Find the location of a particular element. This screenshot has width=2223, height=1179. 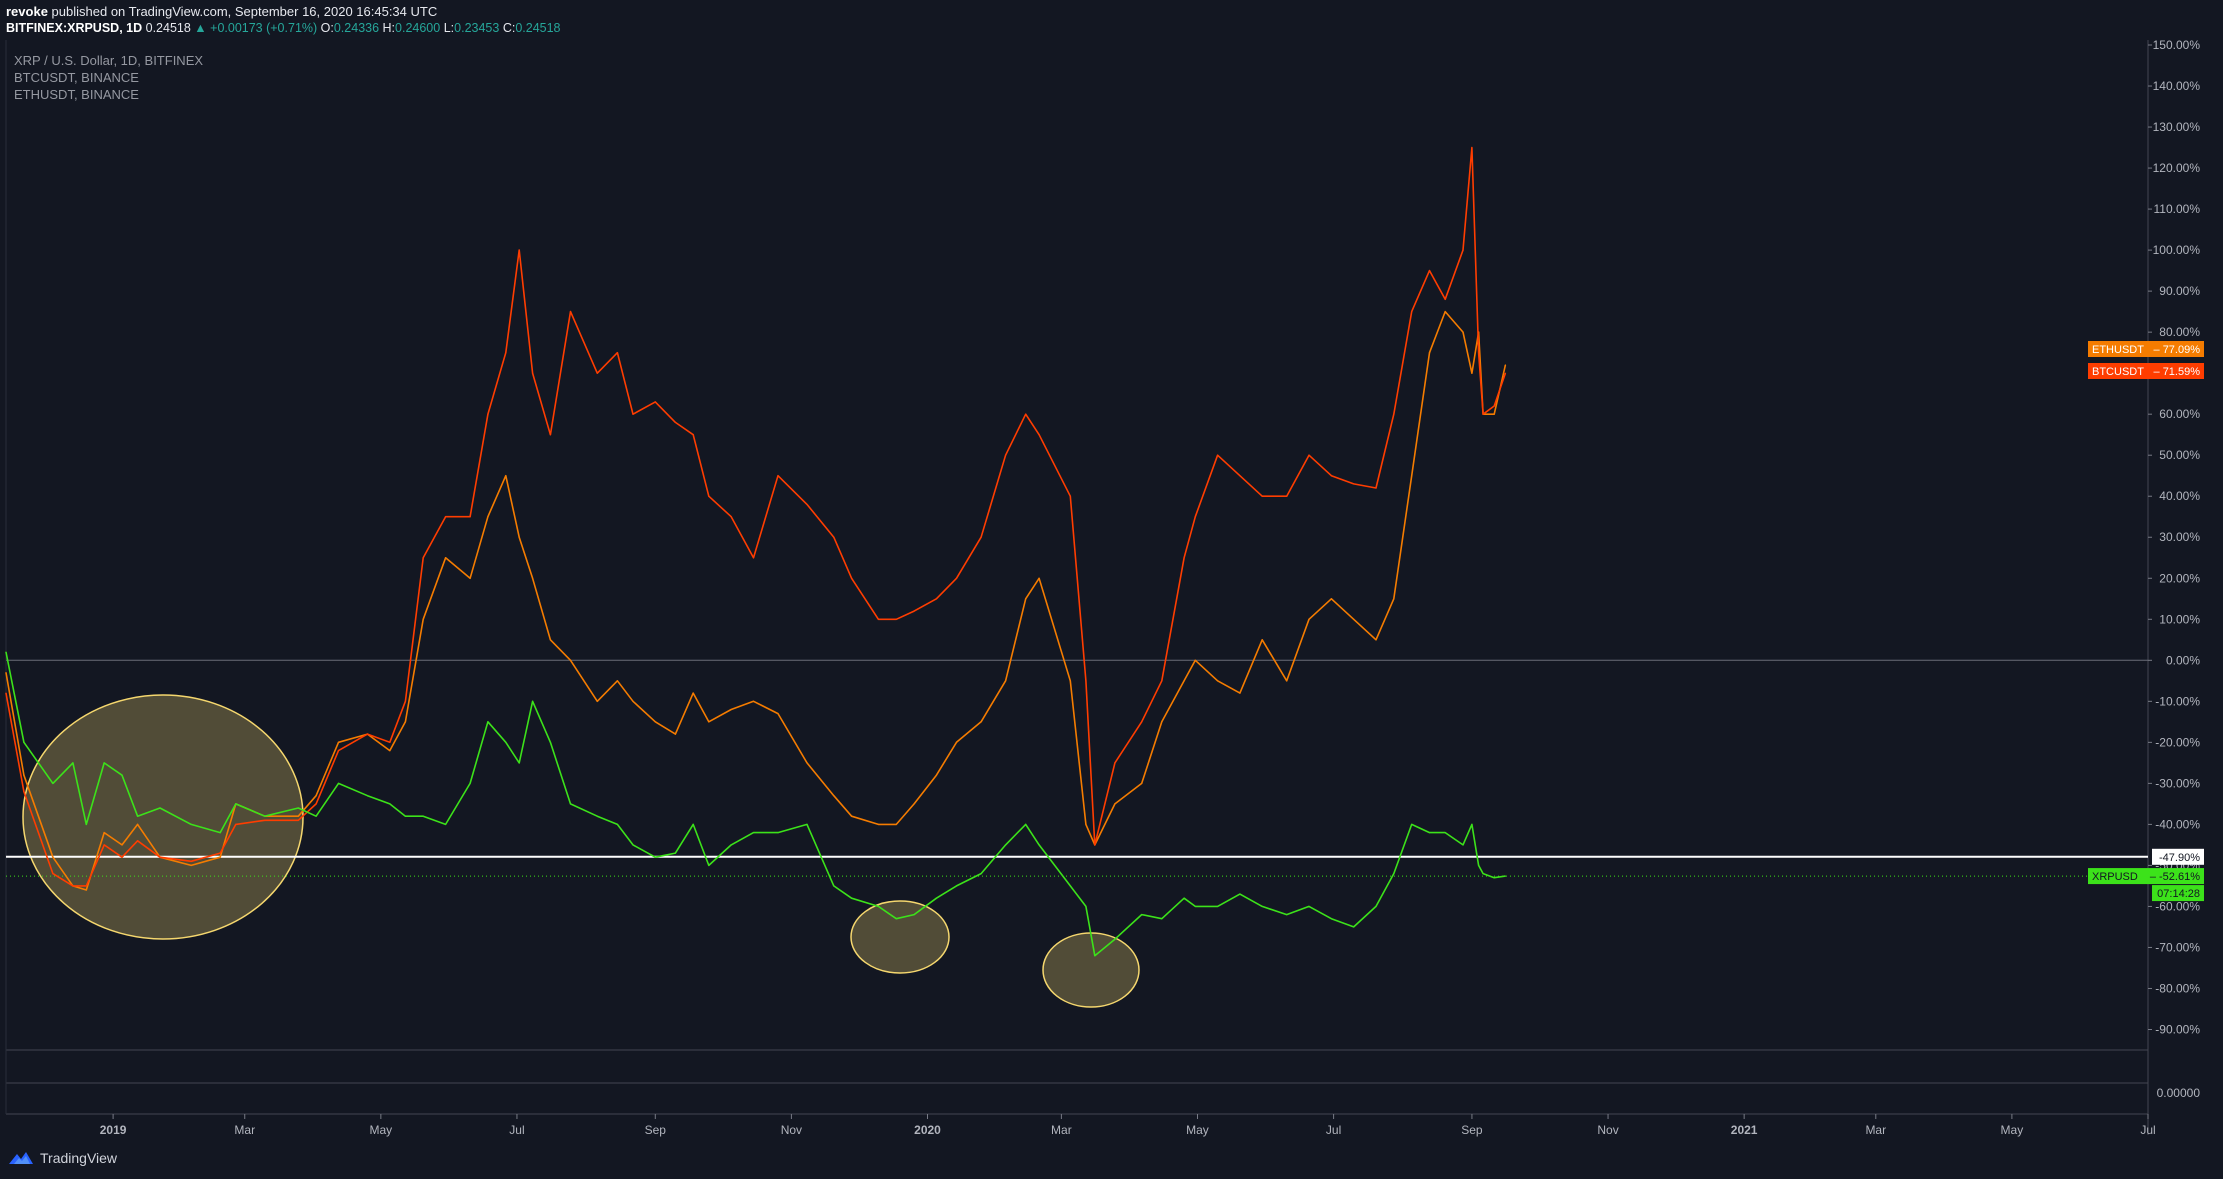

x-axis-tick-label: May is located at coordinates (2012, 1130).